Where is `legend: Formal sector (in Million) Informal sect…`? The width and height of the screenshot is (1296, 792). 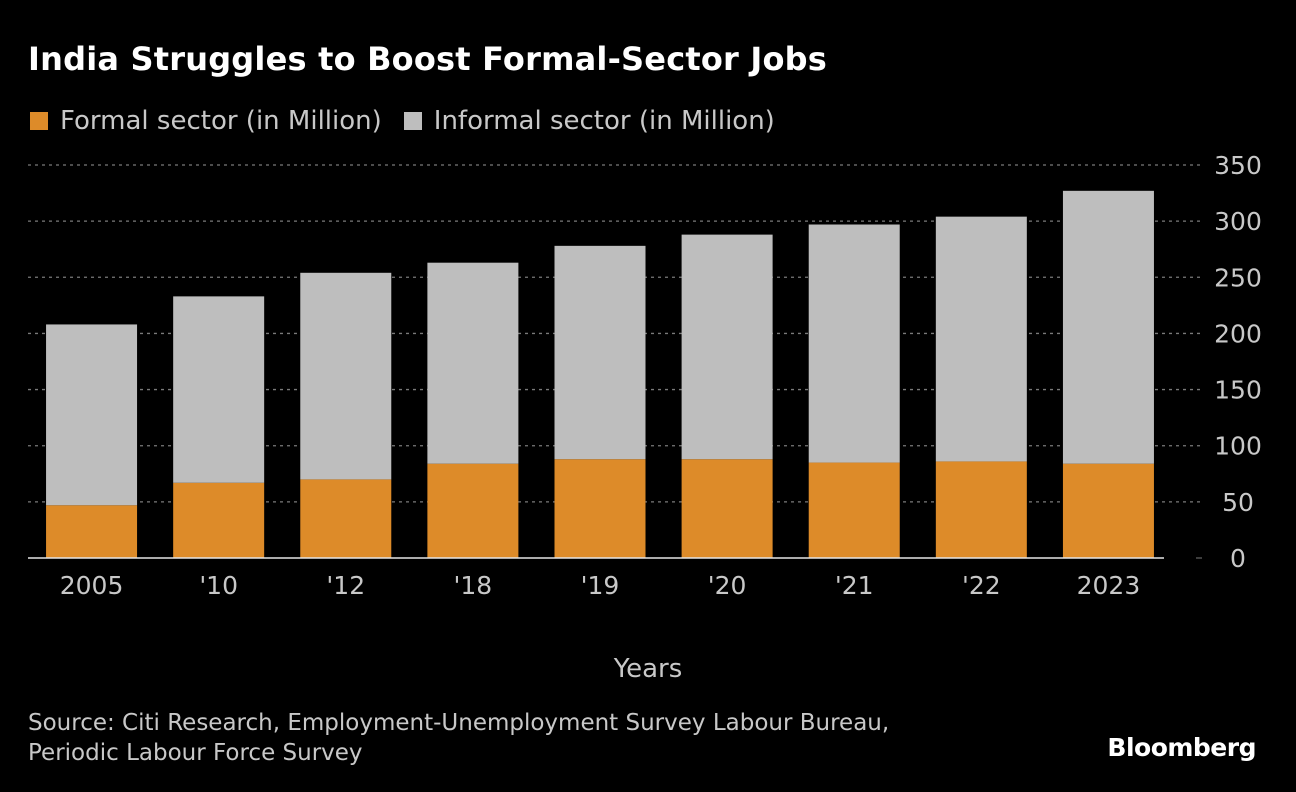
legend: Formal sector (in Million) Informal sect… is located at coordinates (413, 121).